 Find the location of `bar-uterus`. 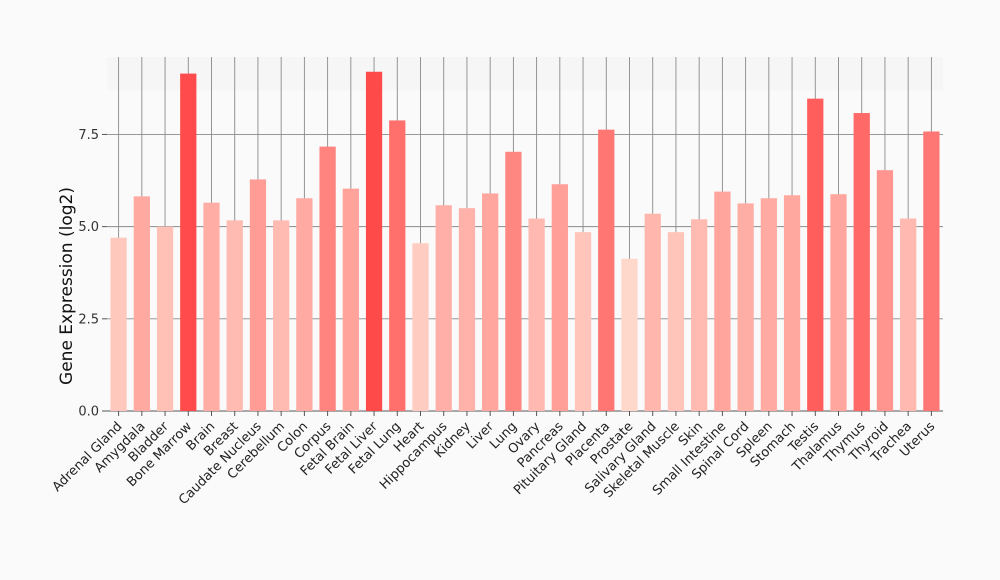

bar-uterus is located at coordinates (931, 271).